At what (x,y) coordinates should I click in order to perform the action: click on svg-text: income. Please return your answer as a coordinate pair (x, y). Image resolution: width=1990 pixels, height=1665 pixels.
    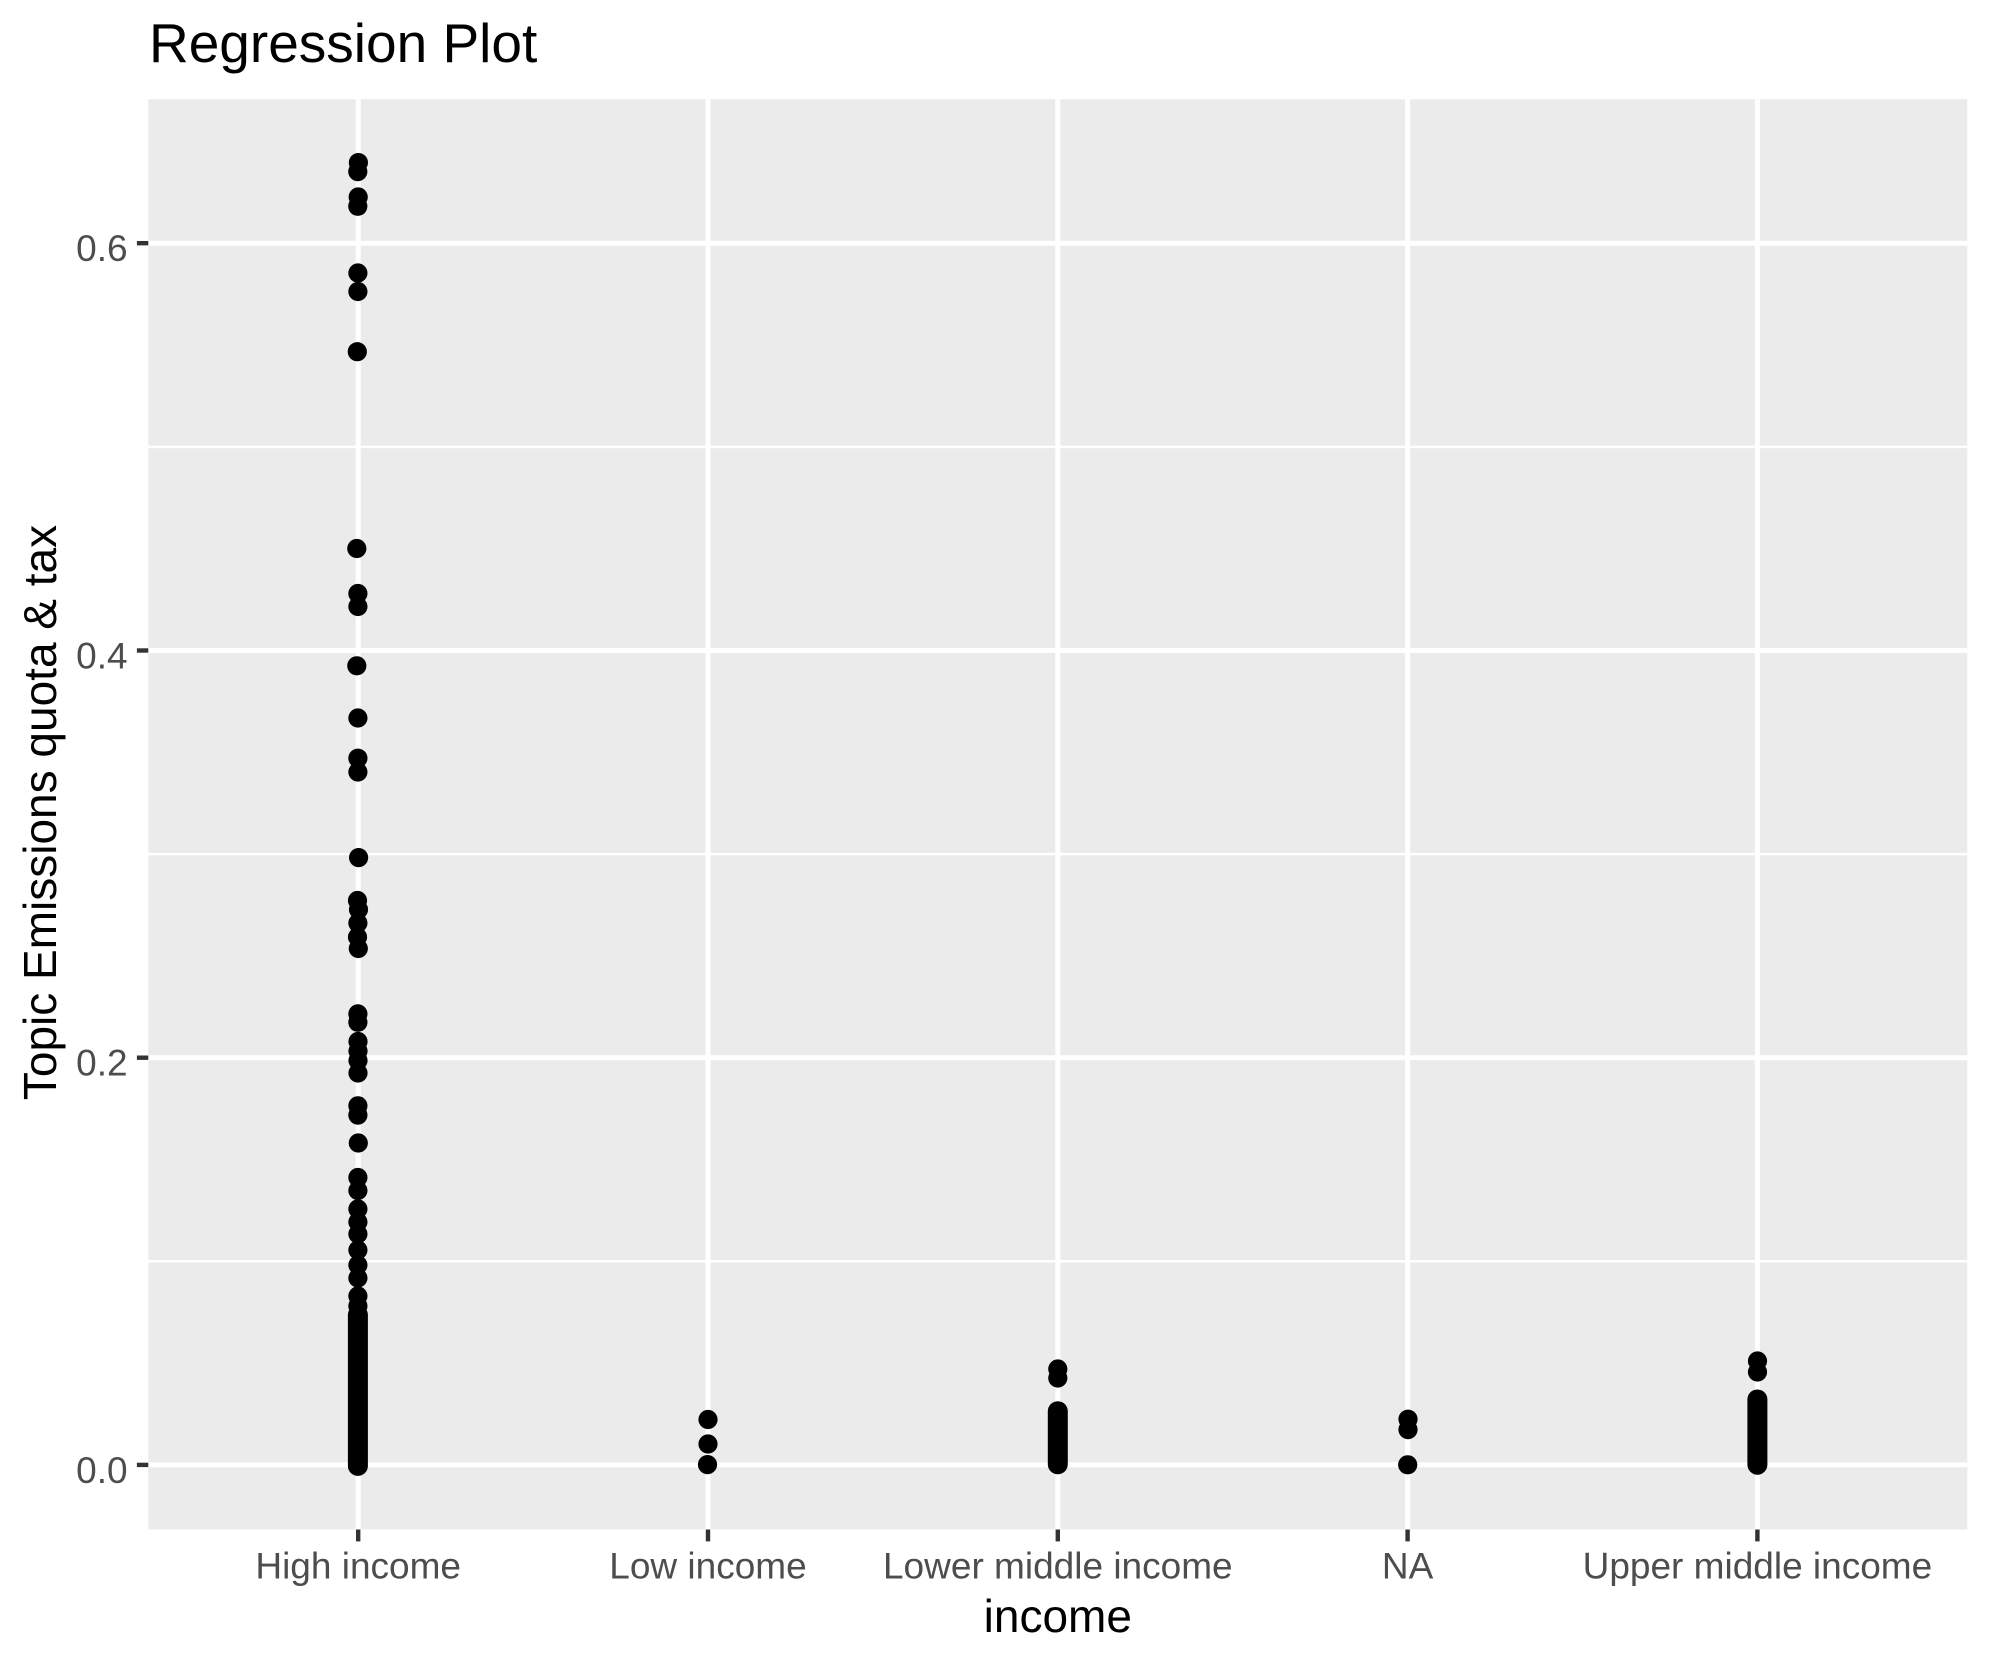
    Looking at the image, I should click on (1058, 1616).